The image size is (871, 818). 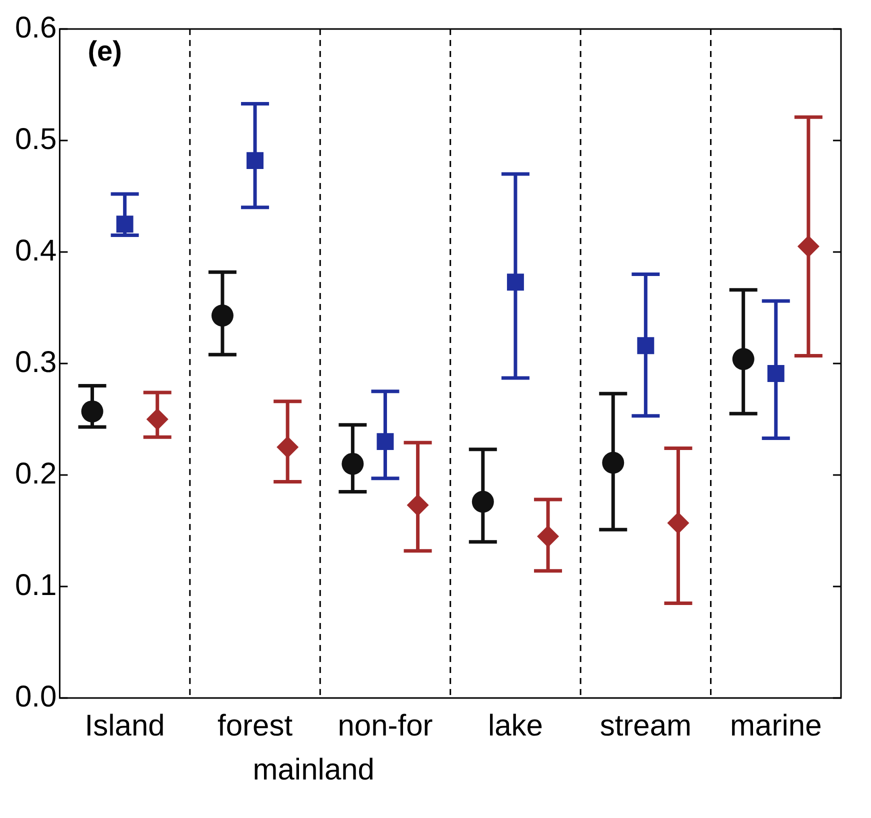 What do you see at coordinates (35, 139) in the screenshot?
I see `y-tick-label: 0.5` at bounding box center [35, 139].